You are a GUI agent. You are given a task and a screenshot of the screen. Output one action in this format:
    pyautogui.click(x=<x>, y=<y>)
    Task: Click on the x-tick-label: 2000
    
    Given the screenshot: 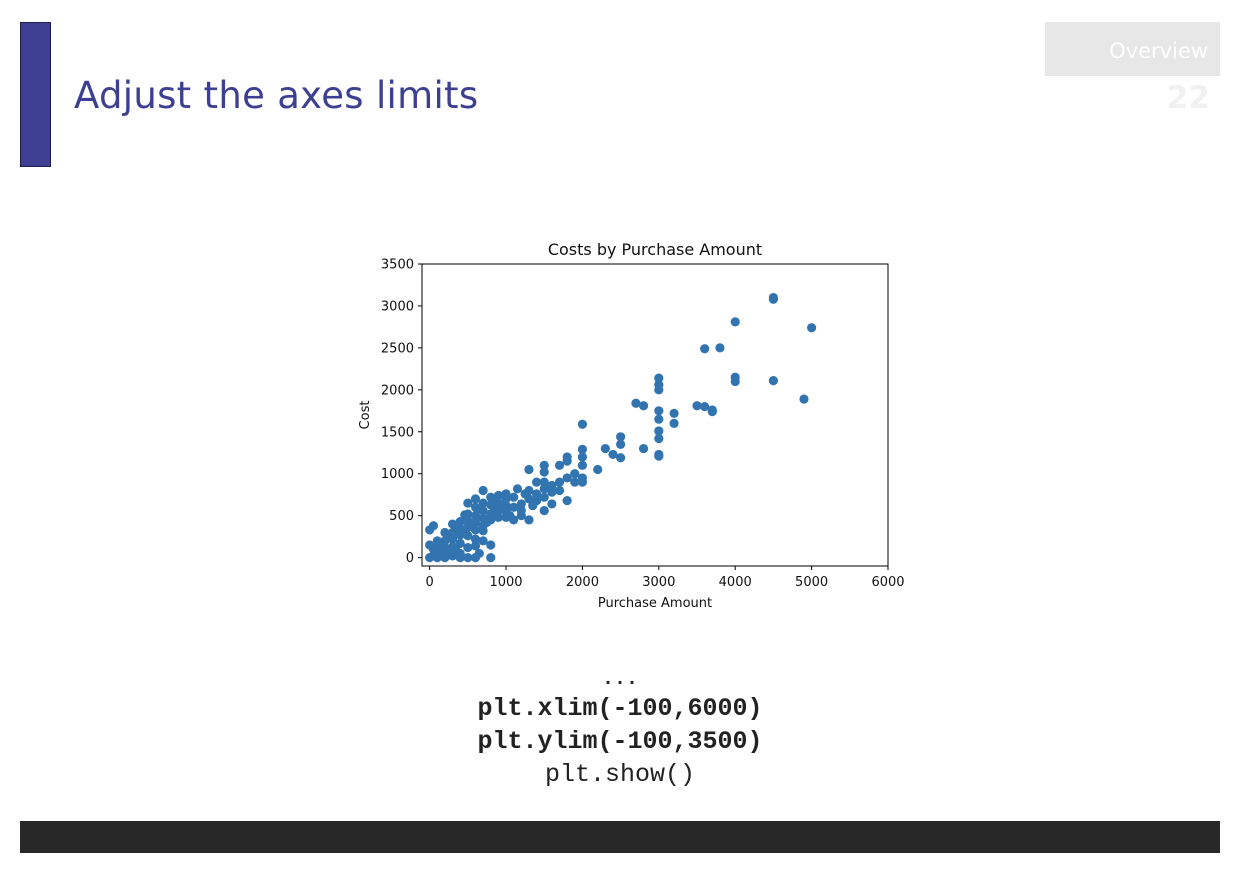 What is the action you would take?
    pyautogui.click(x=582, y=582)
    